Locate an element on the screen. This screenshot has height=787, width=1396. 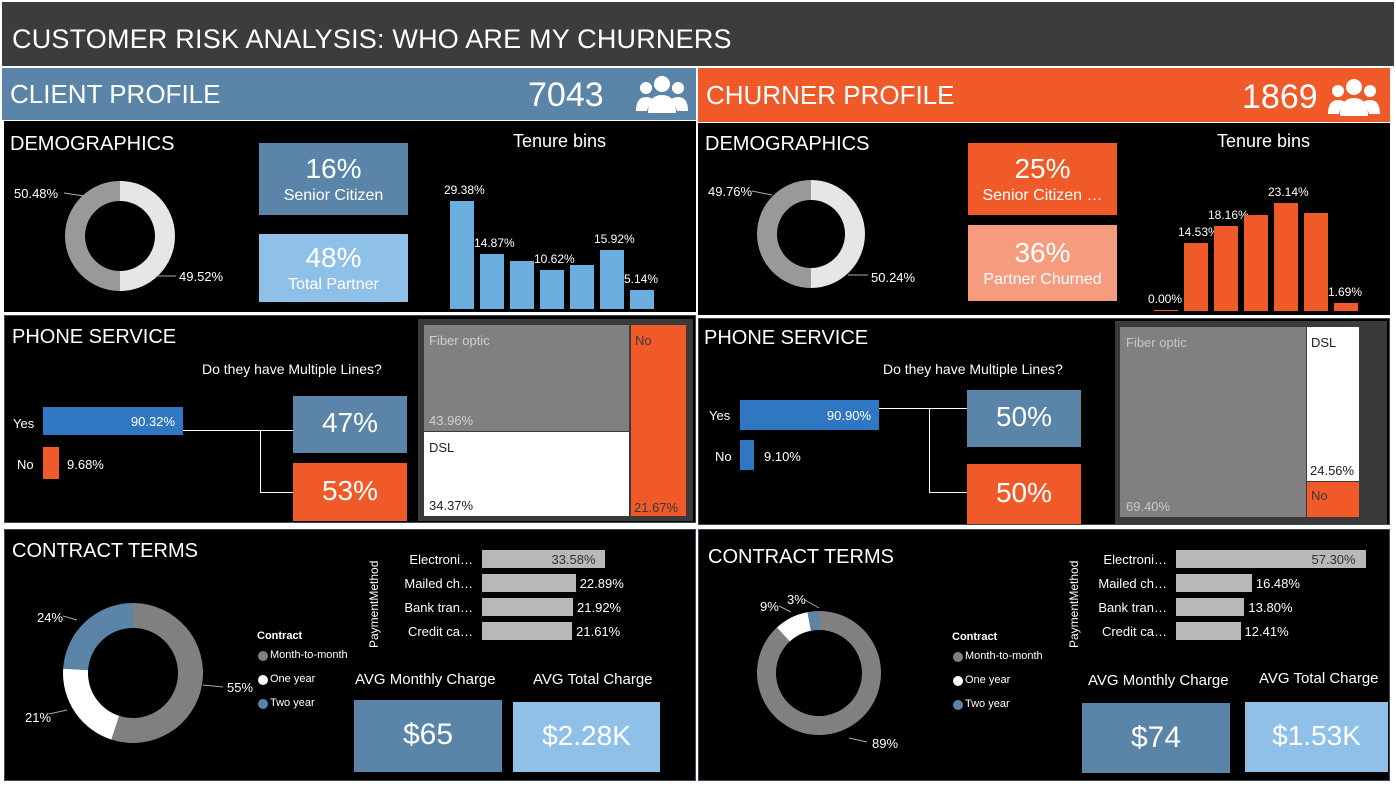
churner-gender-b: 50.24% is located at coordinates (893, 277).